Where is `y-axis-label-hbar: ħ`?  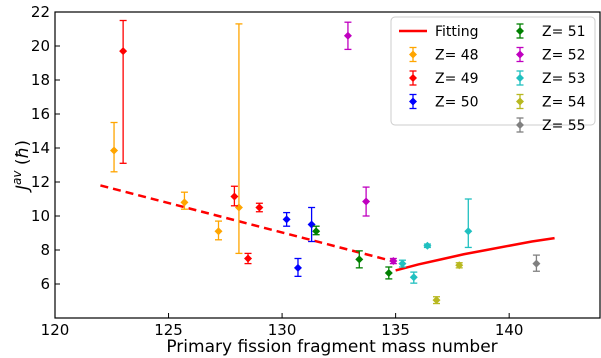
y-axis-label-hbar: ħ is located at coordinates (23, 153).